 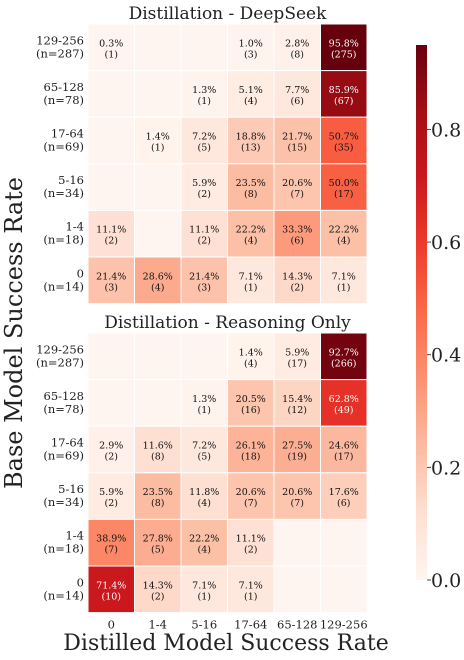 What do you see at coordinates (111, 596) in the screenshot?
I see `cell-count-label: (10)` at bounding box center [111, 596].